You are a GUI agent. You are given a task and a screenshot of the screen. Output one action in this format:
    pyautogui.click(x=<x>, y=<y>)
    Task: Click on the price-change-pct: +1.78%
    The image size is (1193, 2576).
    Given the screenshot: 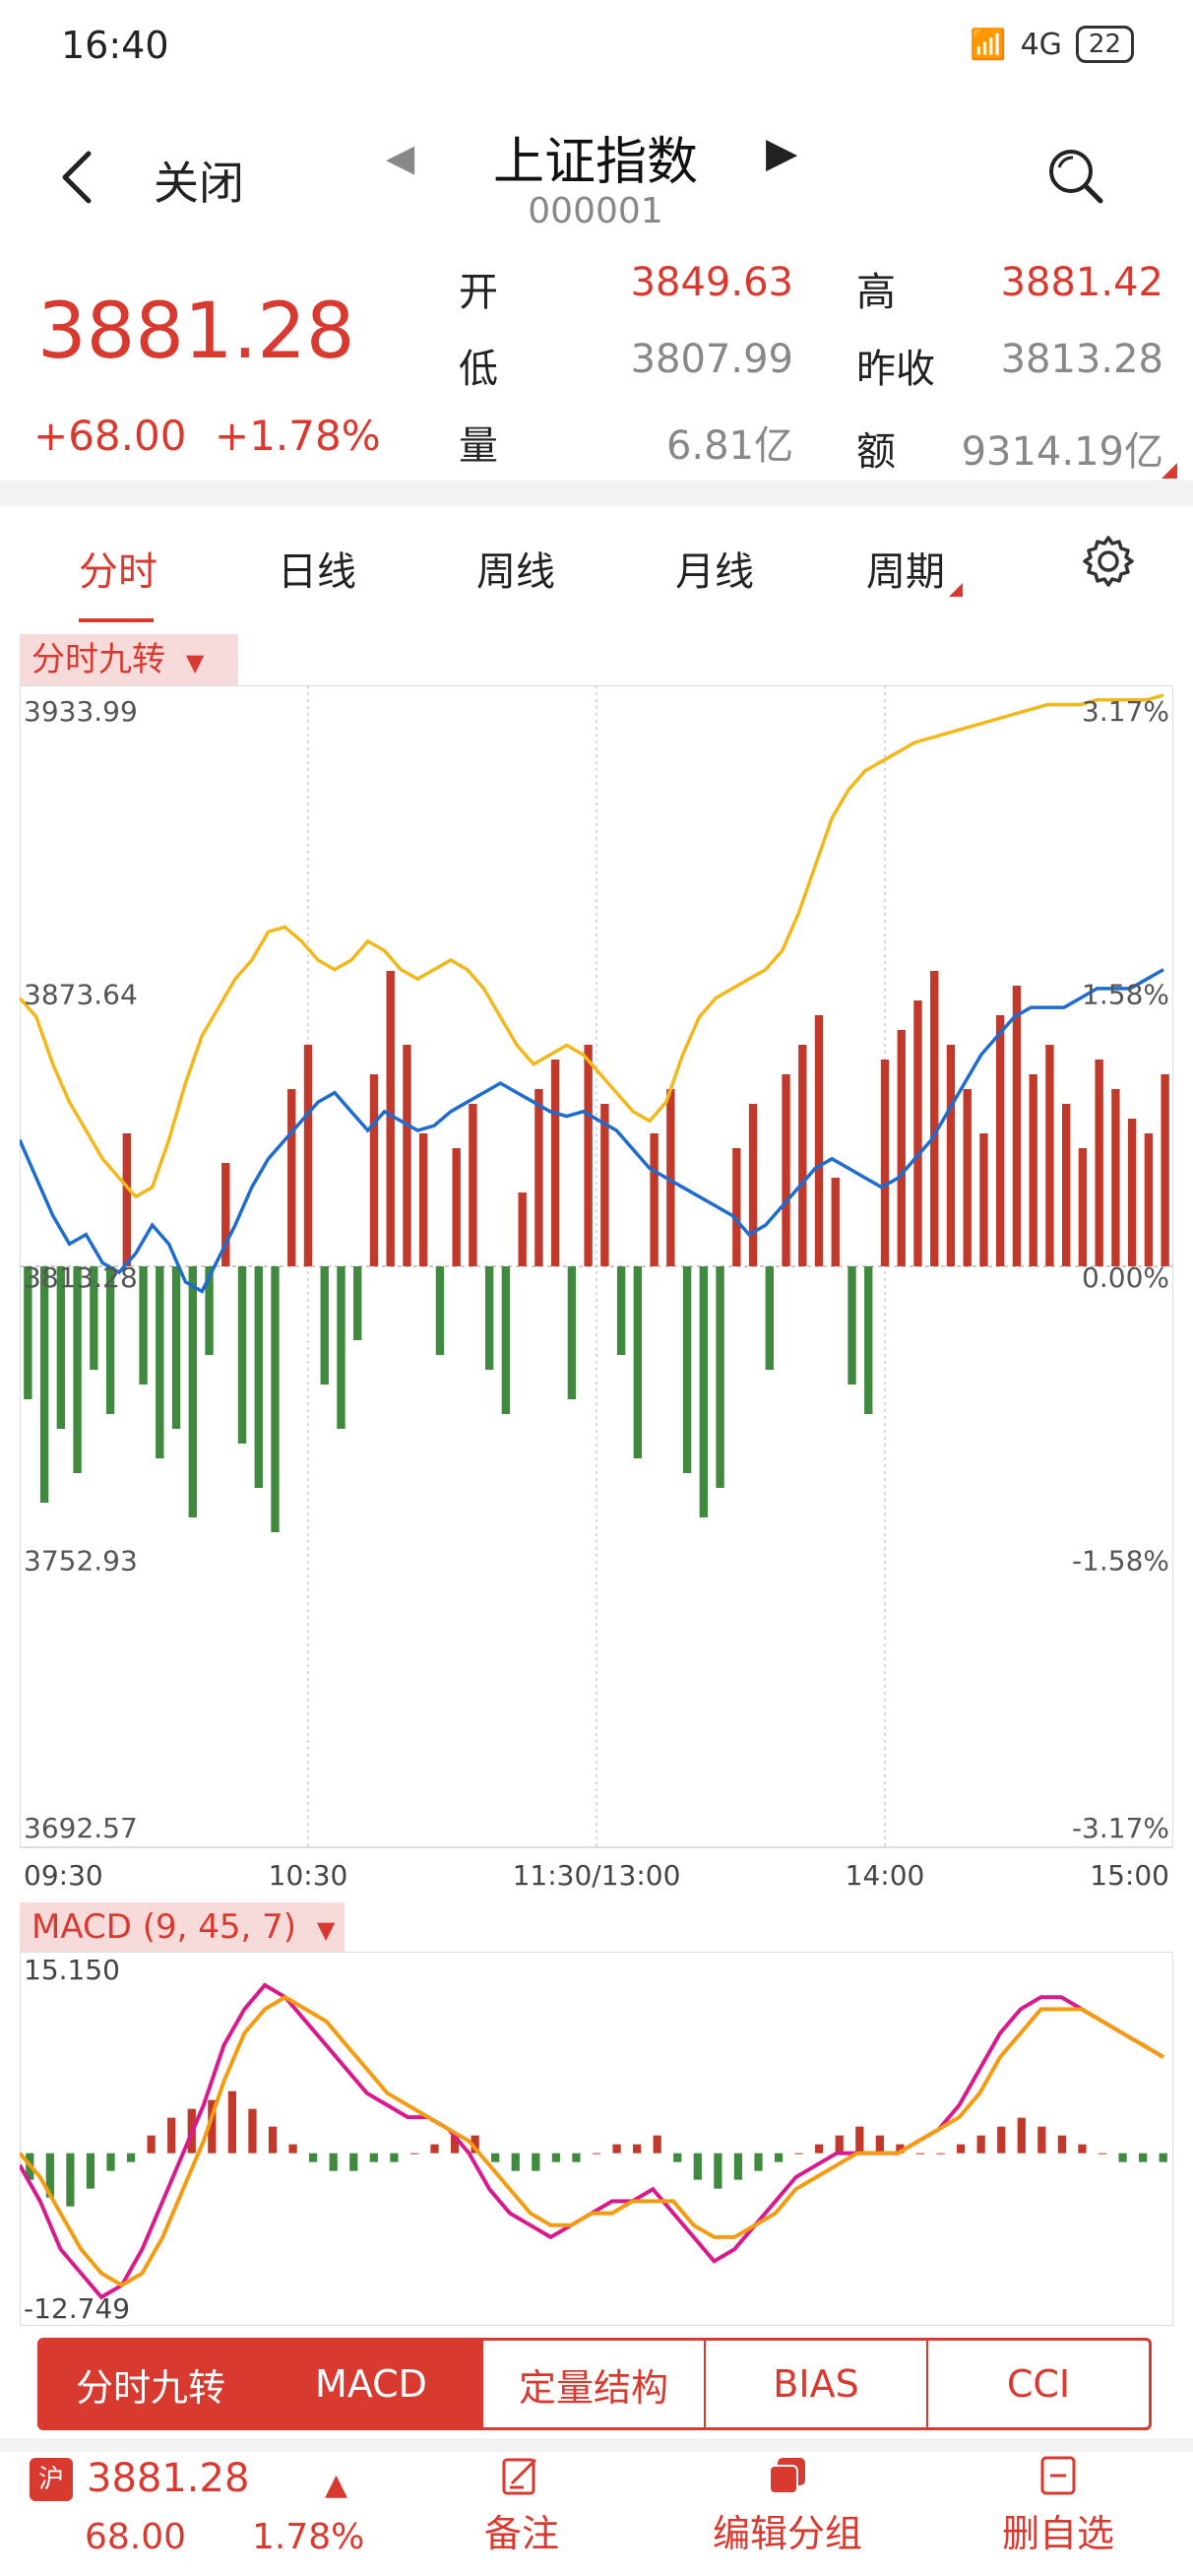 What is the action you would take?
    pyautogui.click(x=298, y=436)
    